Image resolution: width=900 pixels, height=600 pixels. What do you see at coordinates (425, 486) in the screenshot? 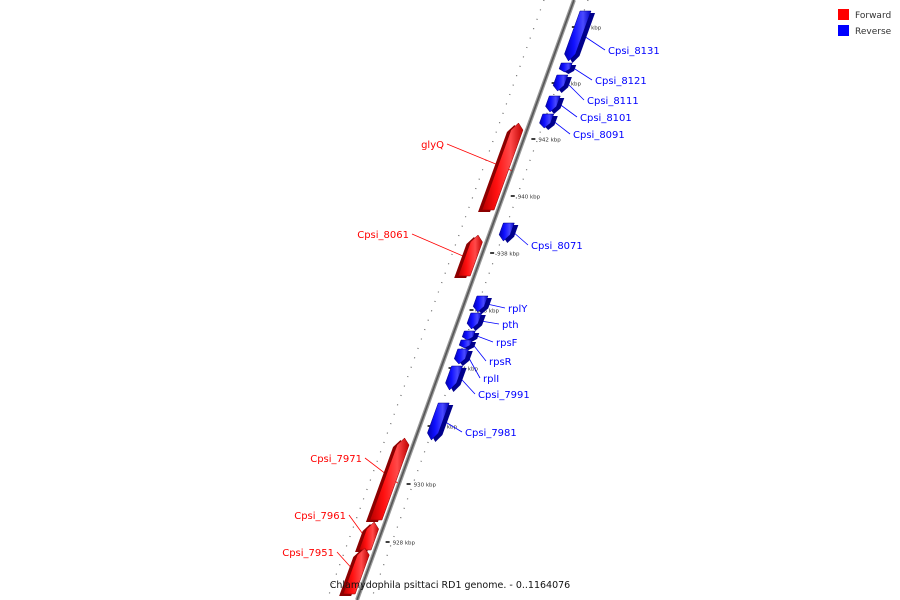
I see `tick-label: 930 kbp` at bounding box center [425, 486].